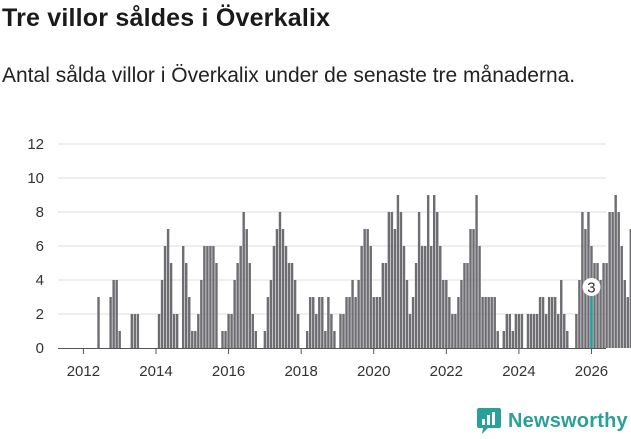 The height and width of the screenshot is (439, 631). What do you see at coordinates (155, 371) in the screenshot?
I see `x-tick-label: 2014` at bounding box center [155, 371].